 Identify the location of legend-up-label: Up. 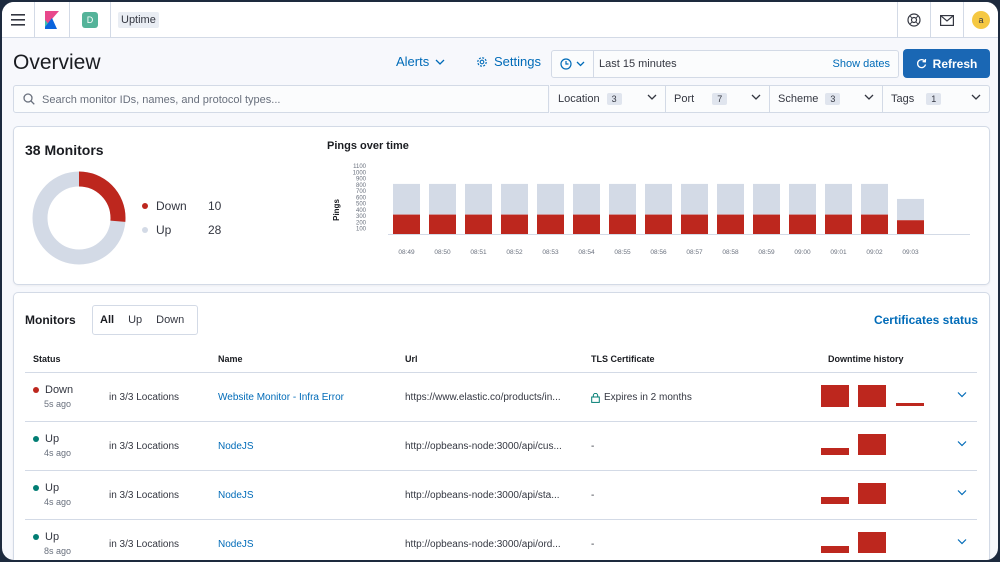
(164, 230).